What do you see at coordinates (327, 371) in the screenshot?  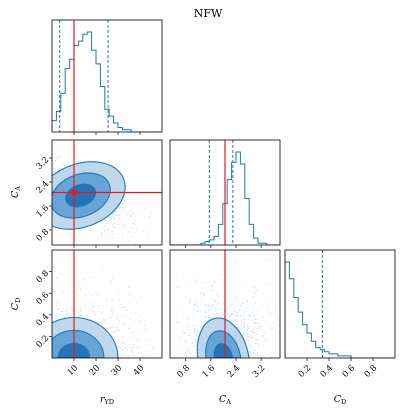 I see `x-tick-label-cd: 0.4` at bounding box center [327, 371].